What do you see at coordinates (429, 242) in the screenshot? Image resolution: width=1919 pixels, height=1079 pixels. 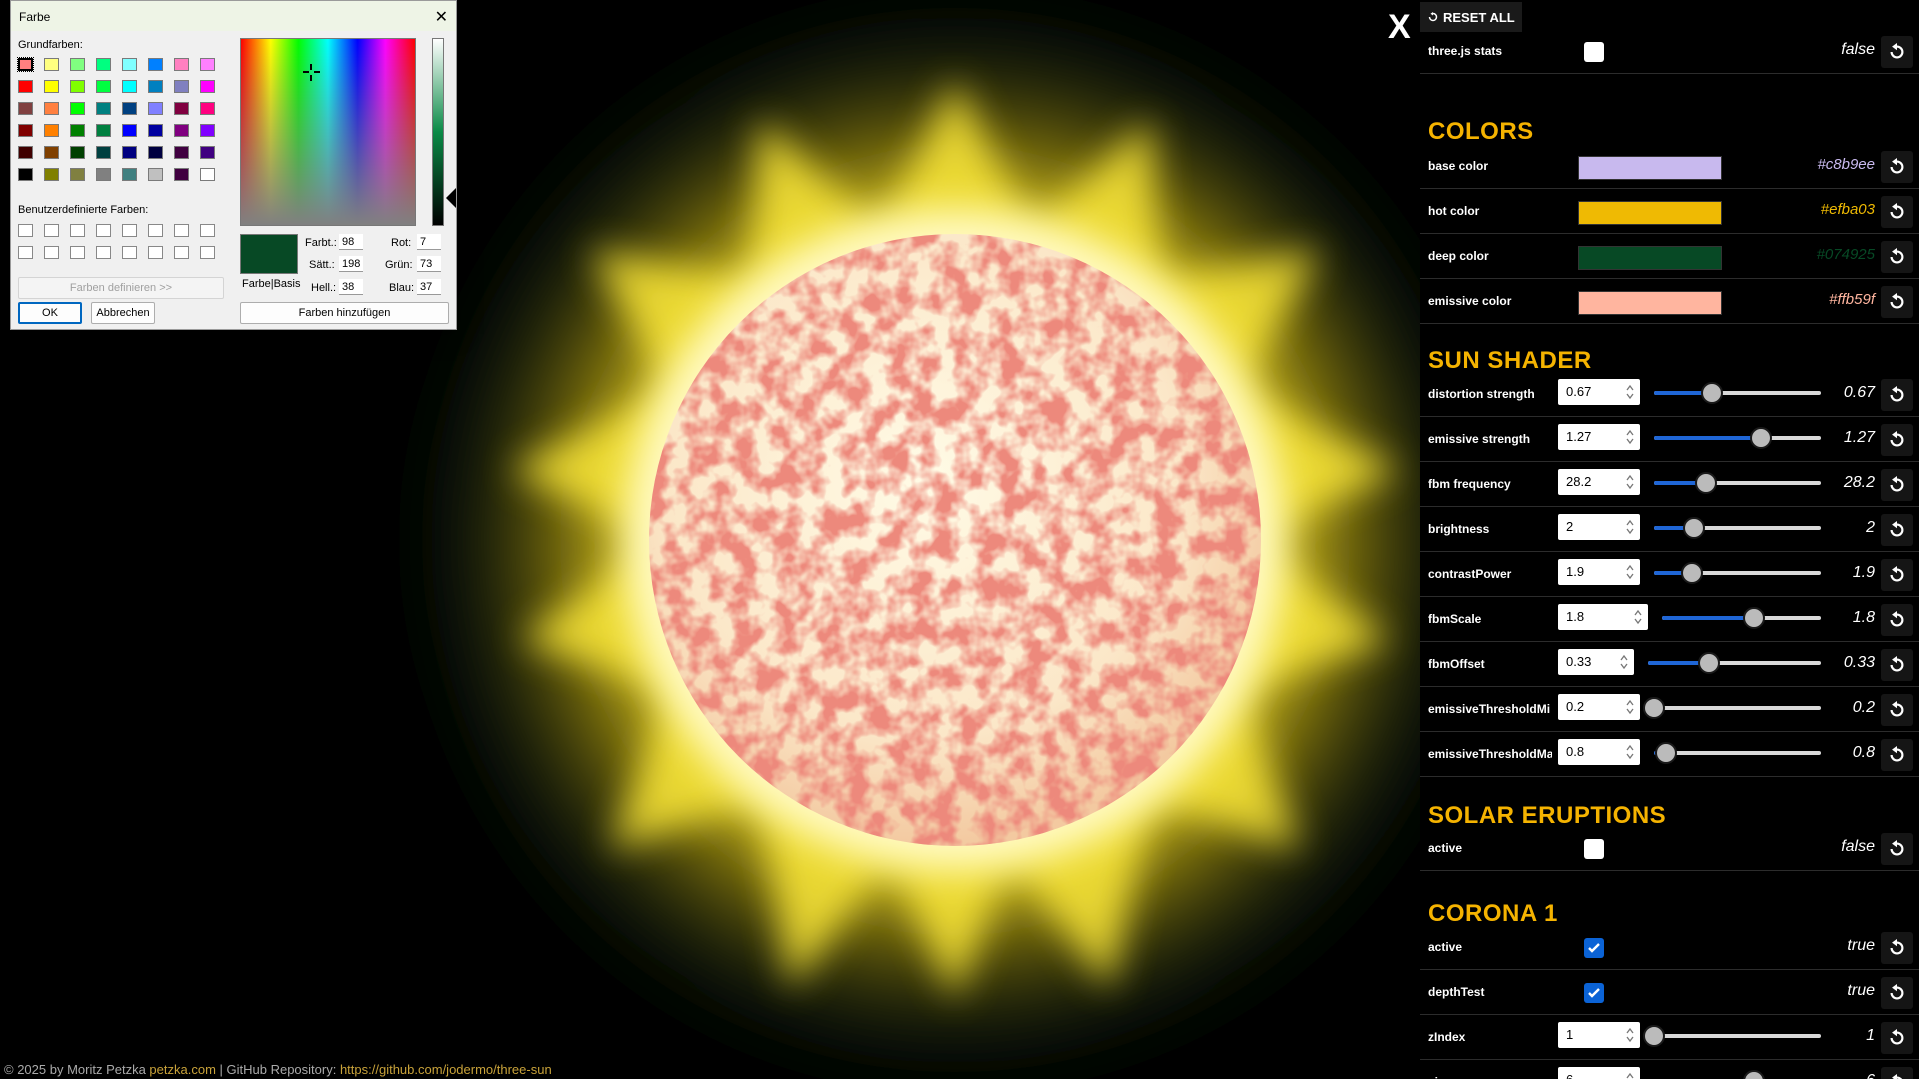 I see `red-input: 7` at bounding box center [429, 242].